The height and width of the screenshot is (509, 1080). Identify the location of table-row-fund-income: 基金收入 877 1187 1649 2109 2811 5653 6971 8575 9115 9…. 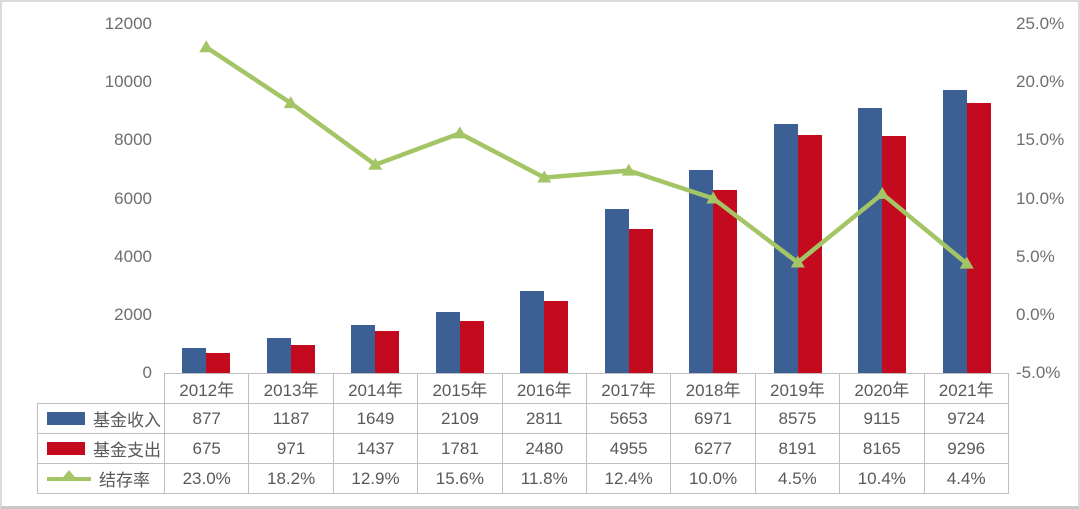
(523, 418).